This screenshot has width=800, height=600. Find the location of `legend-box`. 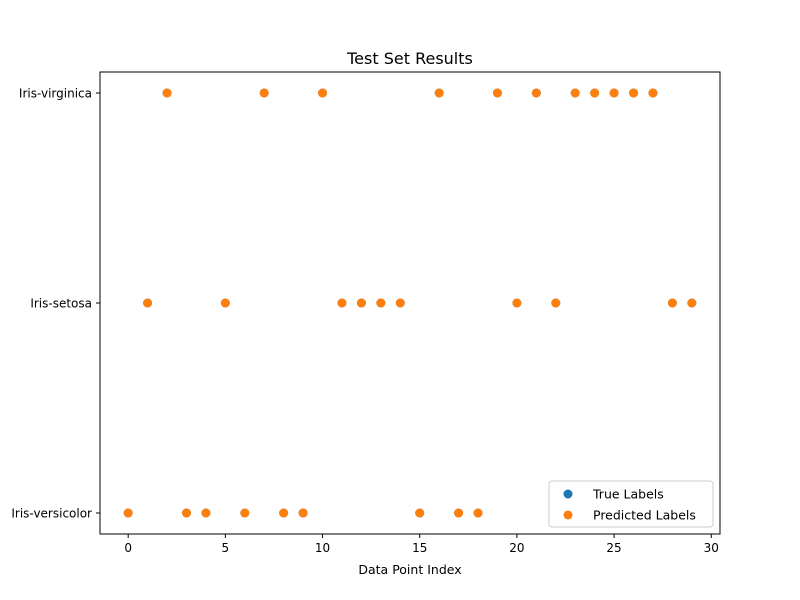

legend-box is located at coordinates (631, 504).